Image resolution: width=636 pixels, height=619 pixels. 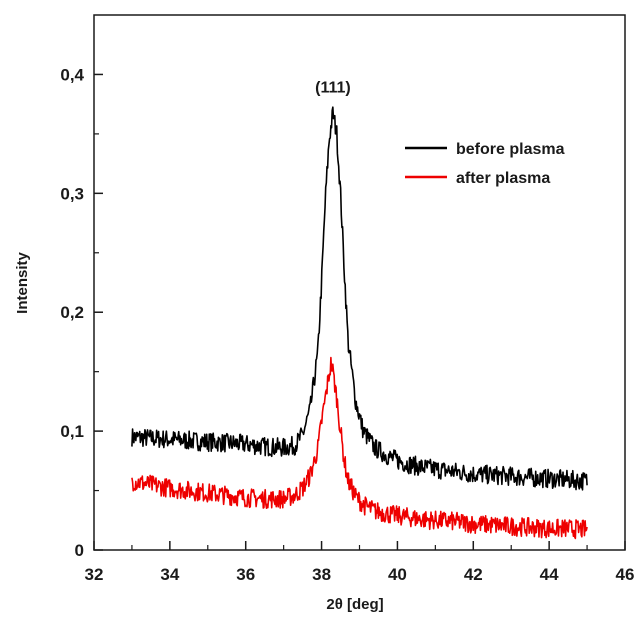 What do you see at coordinates (169, 574) in the screenshot?
I see `x-tick-label: 34` at bounding box center [169, 574].